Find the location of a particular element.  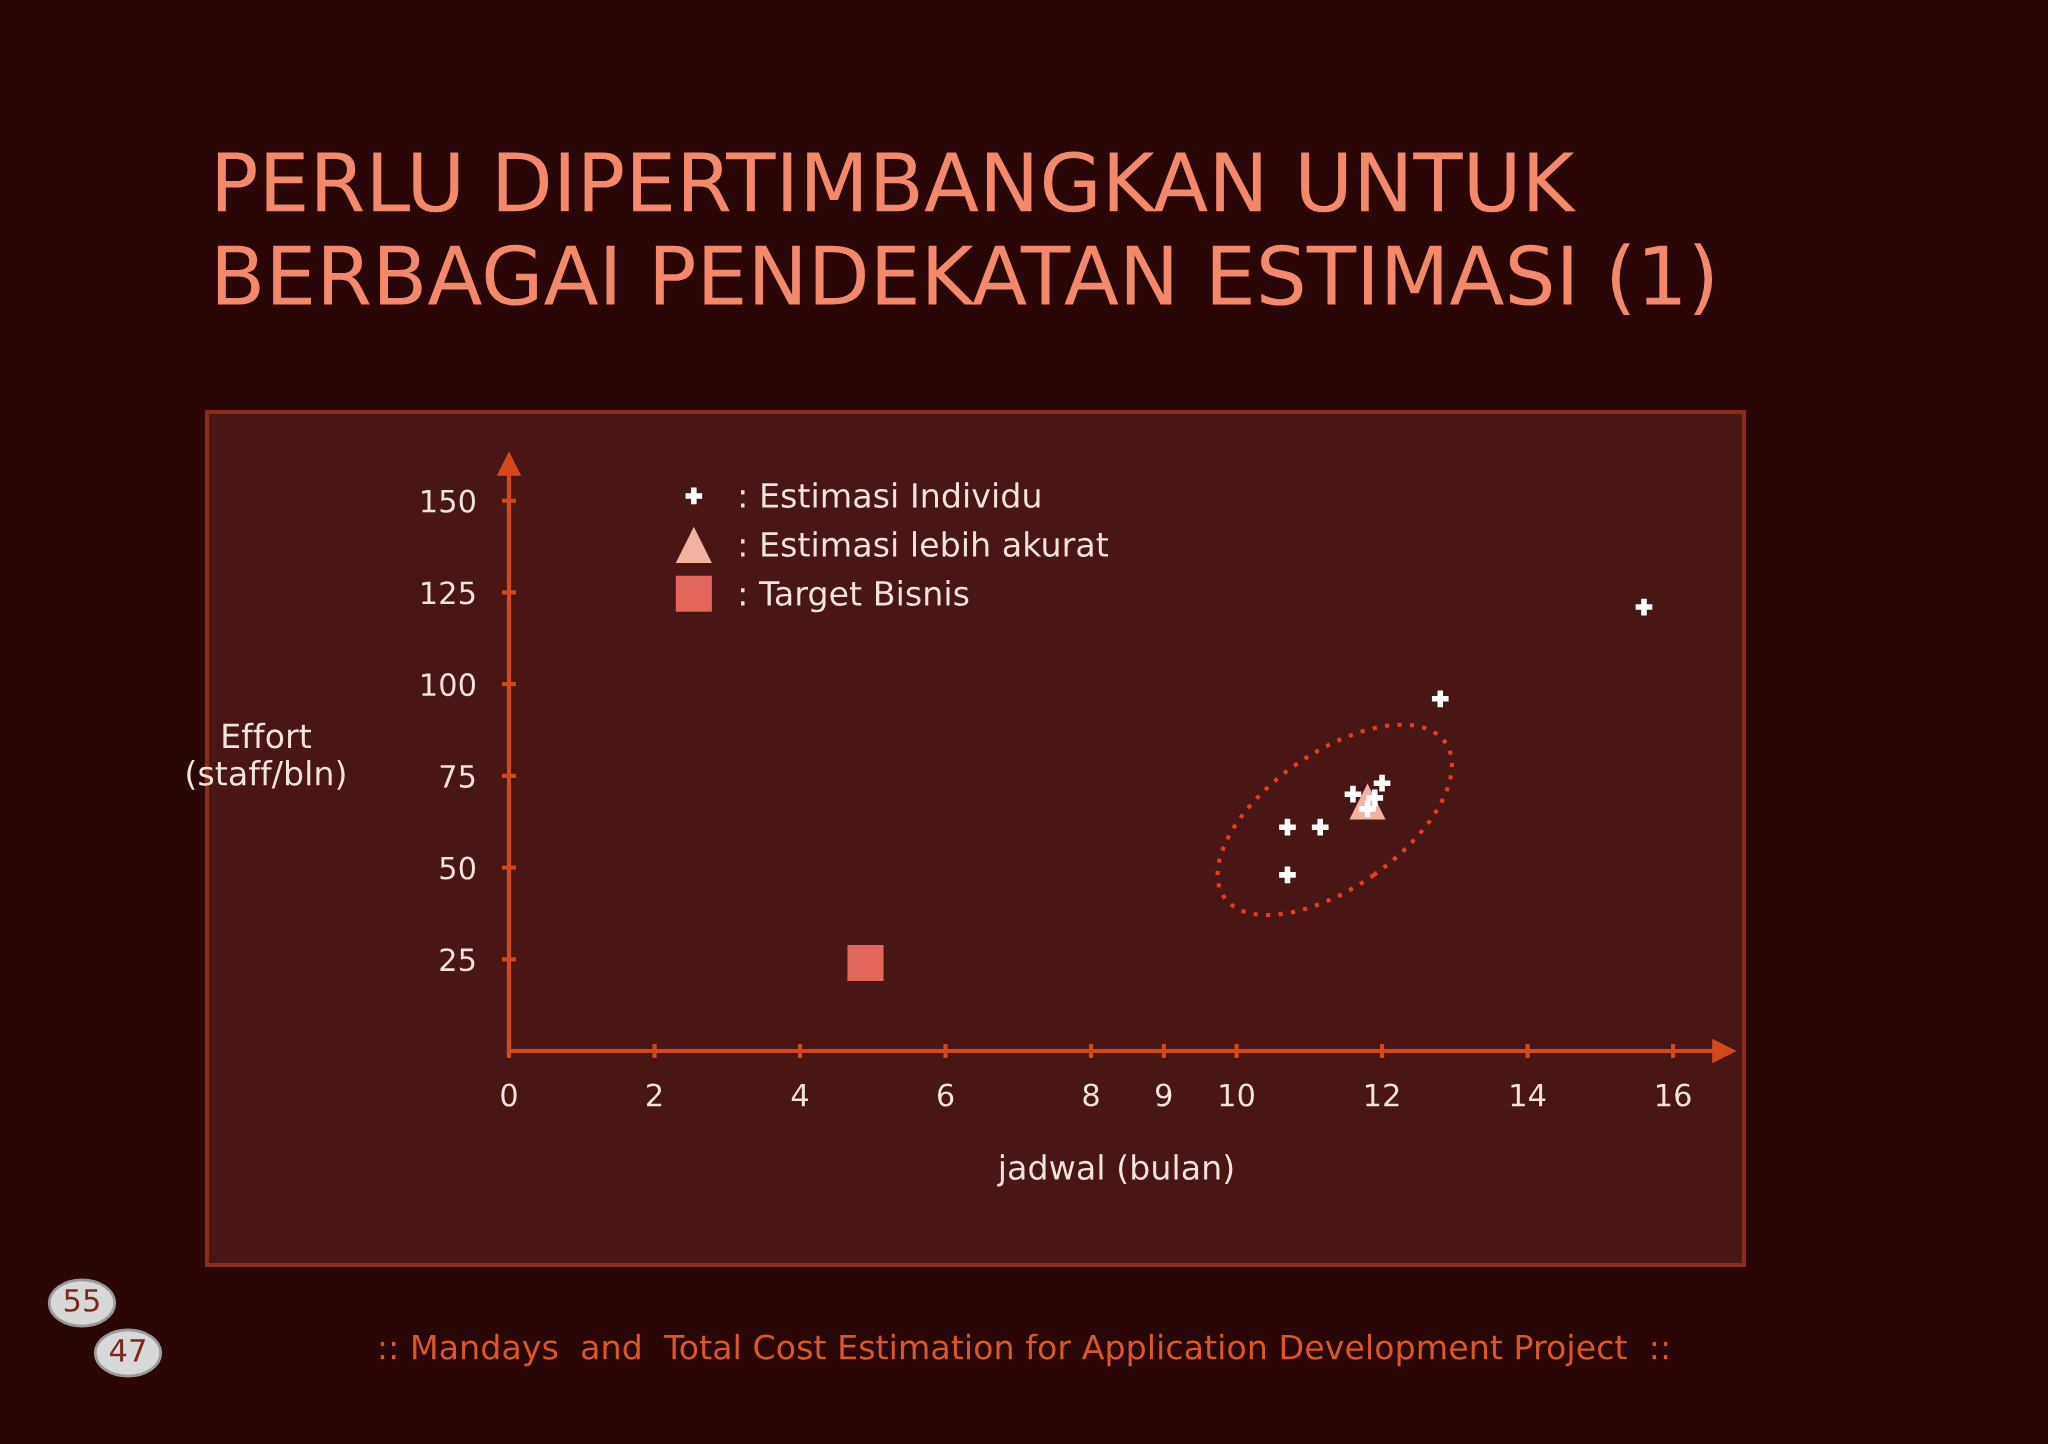

x-tick-label: 12 is located at coordinates (1382, 1095).